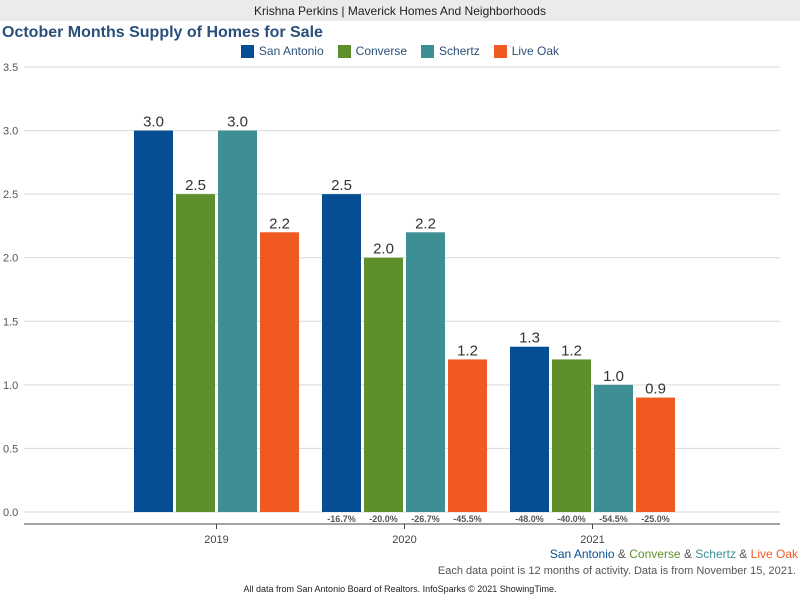 The width and height of the screenshot is (800, 600). I want to click on legend-item-schertz: Schertz, so click(450, 51).